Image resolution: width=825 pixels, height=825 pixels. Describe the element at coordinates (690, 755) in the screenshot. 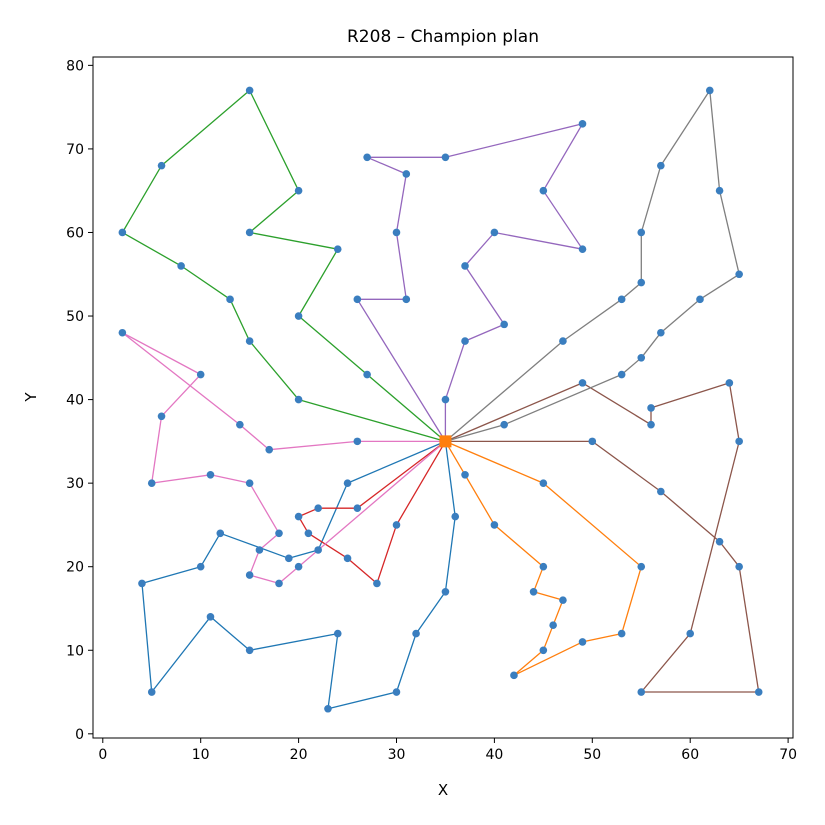

I see `x-tick-label-6: 60` at that location.